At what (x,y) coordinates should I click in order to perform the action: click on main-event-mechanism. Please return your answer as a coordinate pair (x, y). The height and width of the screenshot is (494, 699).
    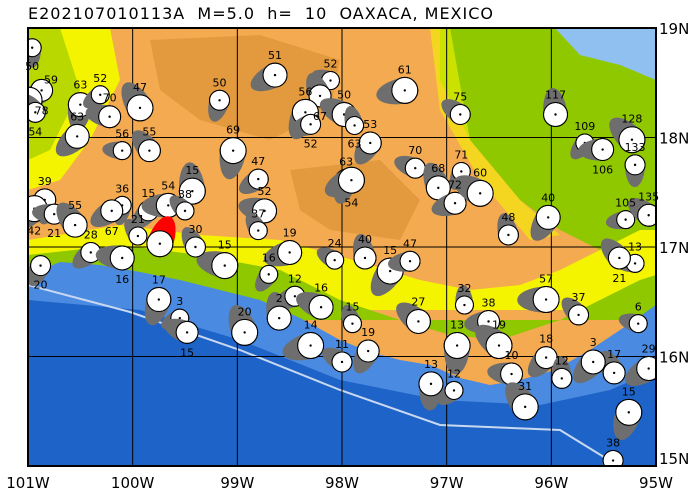
    Looking at the image, I should click on (161, 237).